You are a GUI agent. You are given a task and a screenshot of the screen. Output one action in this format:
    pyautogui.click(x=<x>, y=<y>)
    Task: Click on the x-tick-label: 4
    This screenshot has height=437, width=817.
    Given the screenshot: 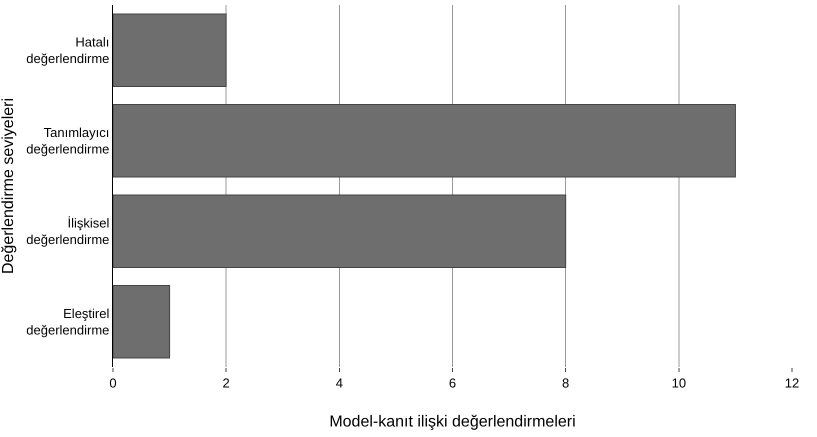 What is the action you would take?
    pyautogui.click(x=339, y=383)
    